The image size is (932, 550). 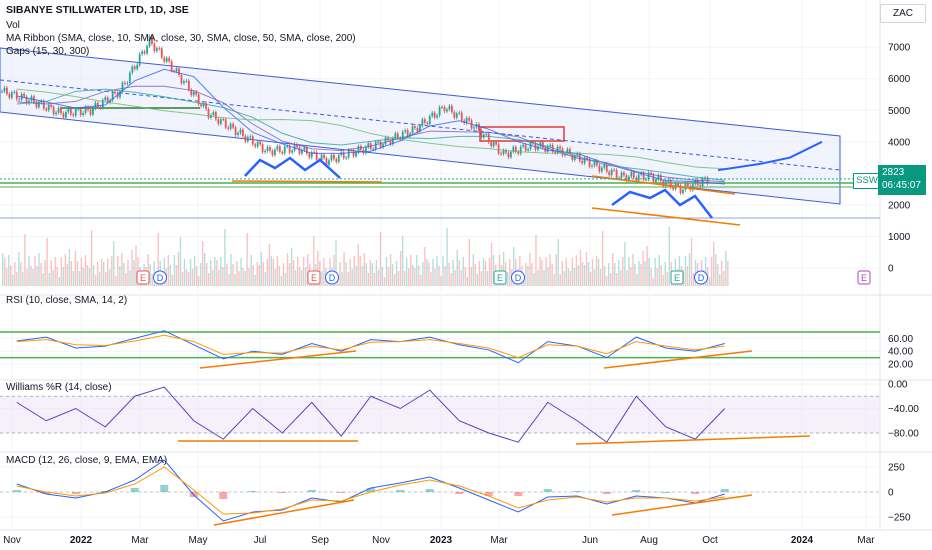 What do you see at coordinates (891, 493) in the screenshot?
I see `macd-y-tick-label: 0` at bounding box center [891, 493].